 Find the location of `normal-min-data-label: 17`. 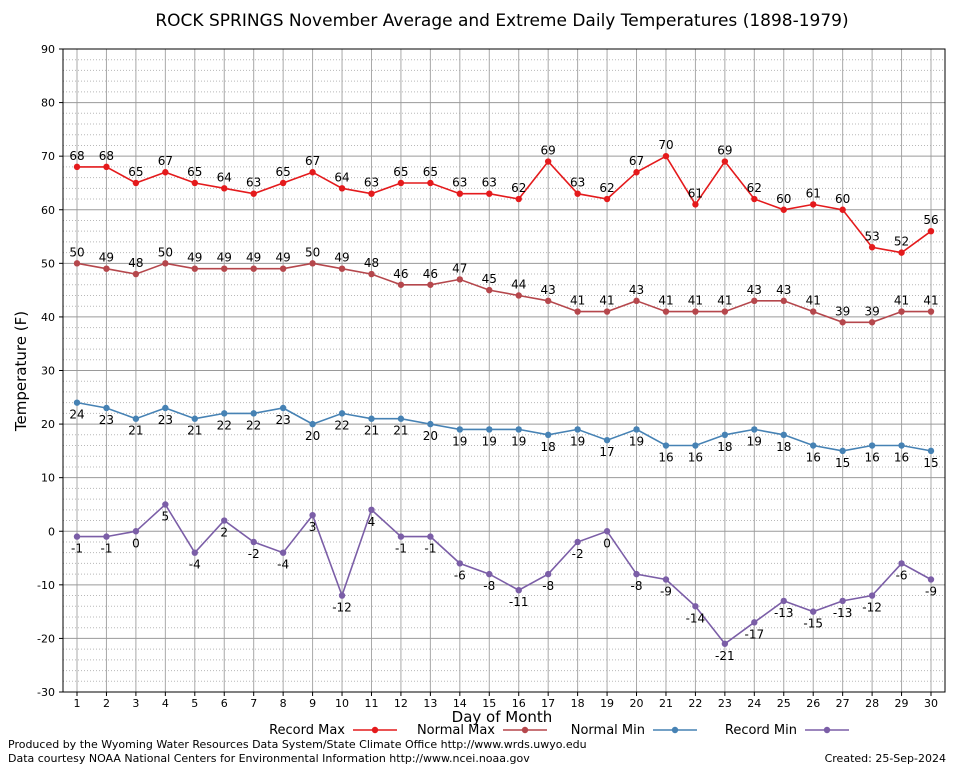

normal-min-data-label: 17 is located at coordinates (606, 452).